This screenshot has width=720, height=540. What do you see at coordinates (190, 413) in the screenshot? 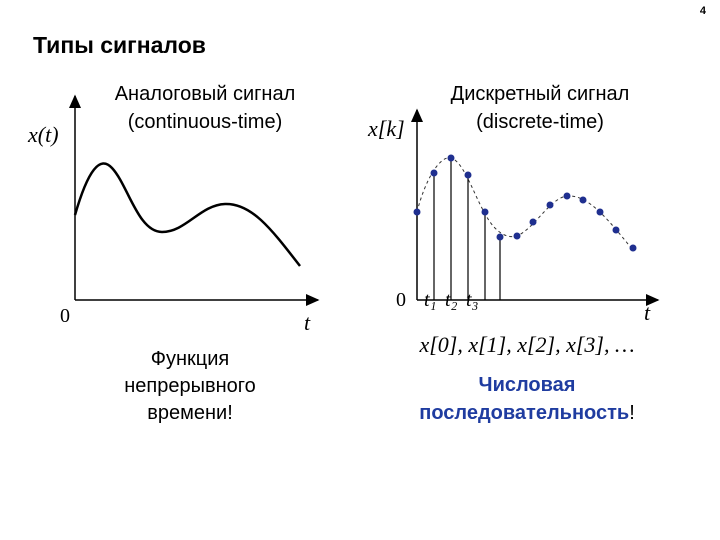
I see `caption-line: времени!` at bounding box center [190, 413].